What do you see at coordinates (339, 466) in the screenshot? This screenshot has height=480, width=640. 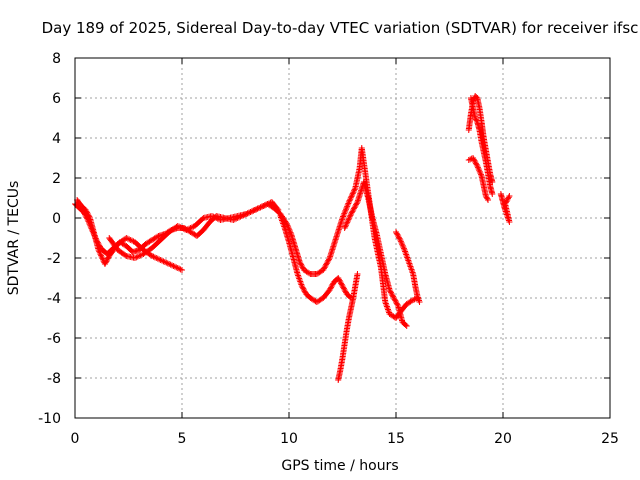 I see `x-axis-label: GPS time / hours` at bounding box center [339, 466].